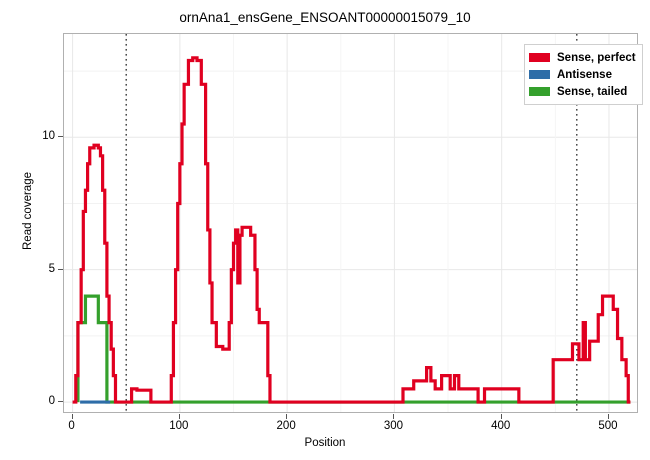 The height and width of the screenshot is (460, 650). I want to click on legend-item: Sense, tailed, so click(582, 91).